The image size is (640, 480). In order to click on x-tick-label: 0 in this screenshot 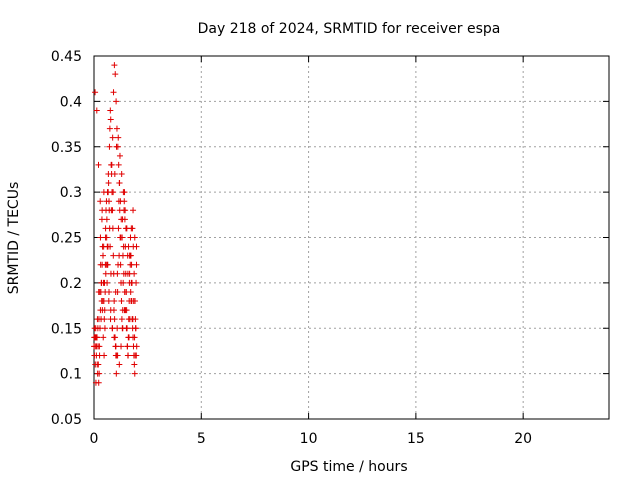, I will do `click(94, 439)`.